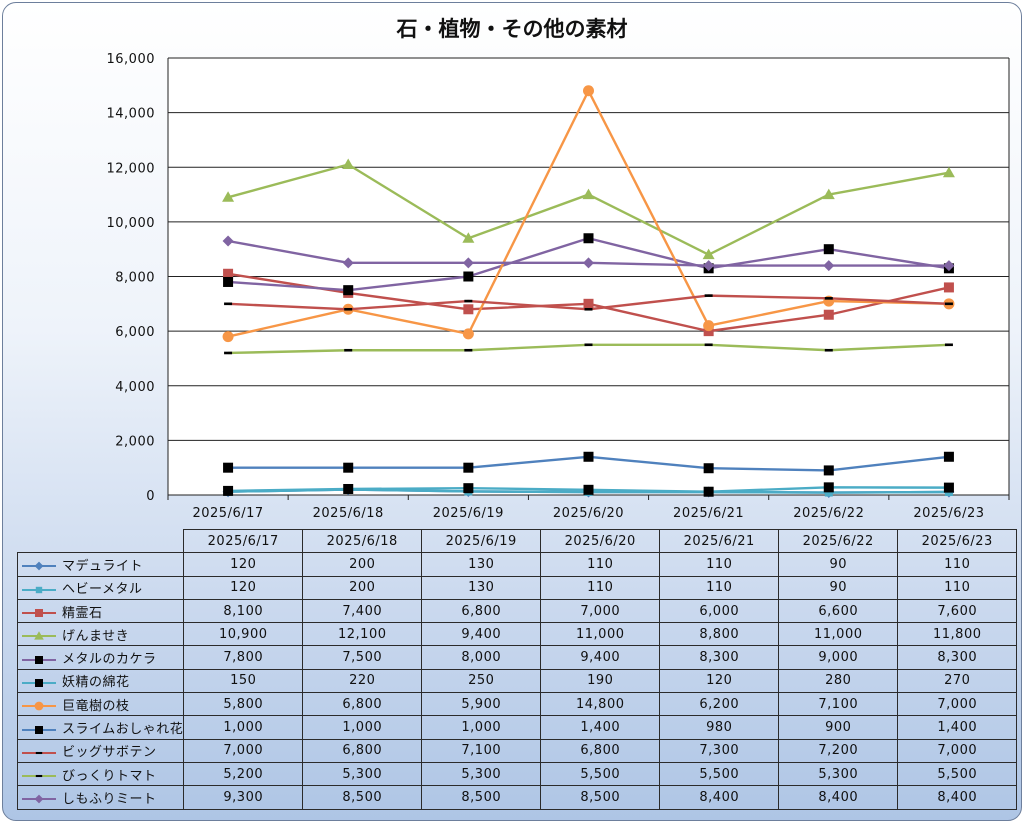  Describe the element at coordinates (109, 660) in the screenshot. I see `series-name: メタルのカケラ` at that location.